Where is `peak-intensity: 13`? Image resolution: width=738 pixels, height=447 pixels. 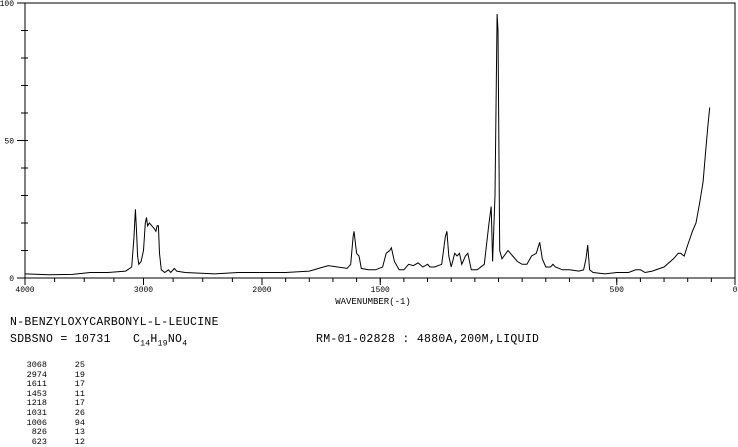 peak-intensity: 13 is located at coordinates (79, 432).